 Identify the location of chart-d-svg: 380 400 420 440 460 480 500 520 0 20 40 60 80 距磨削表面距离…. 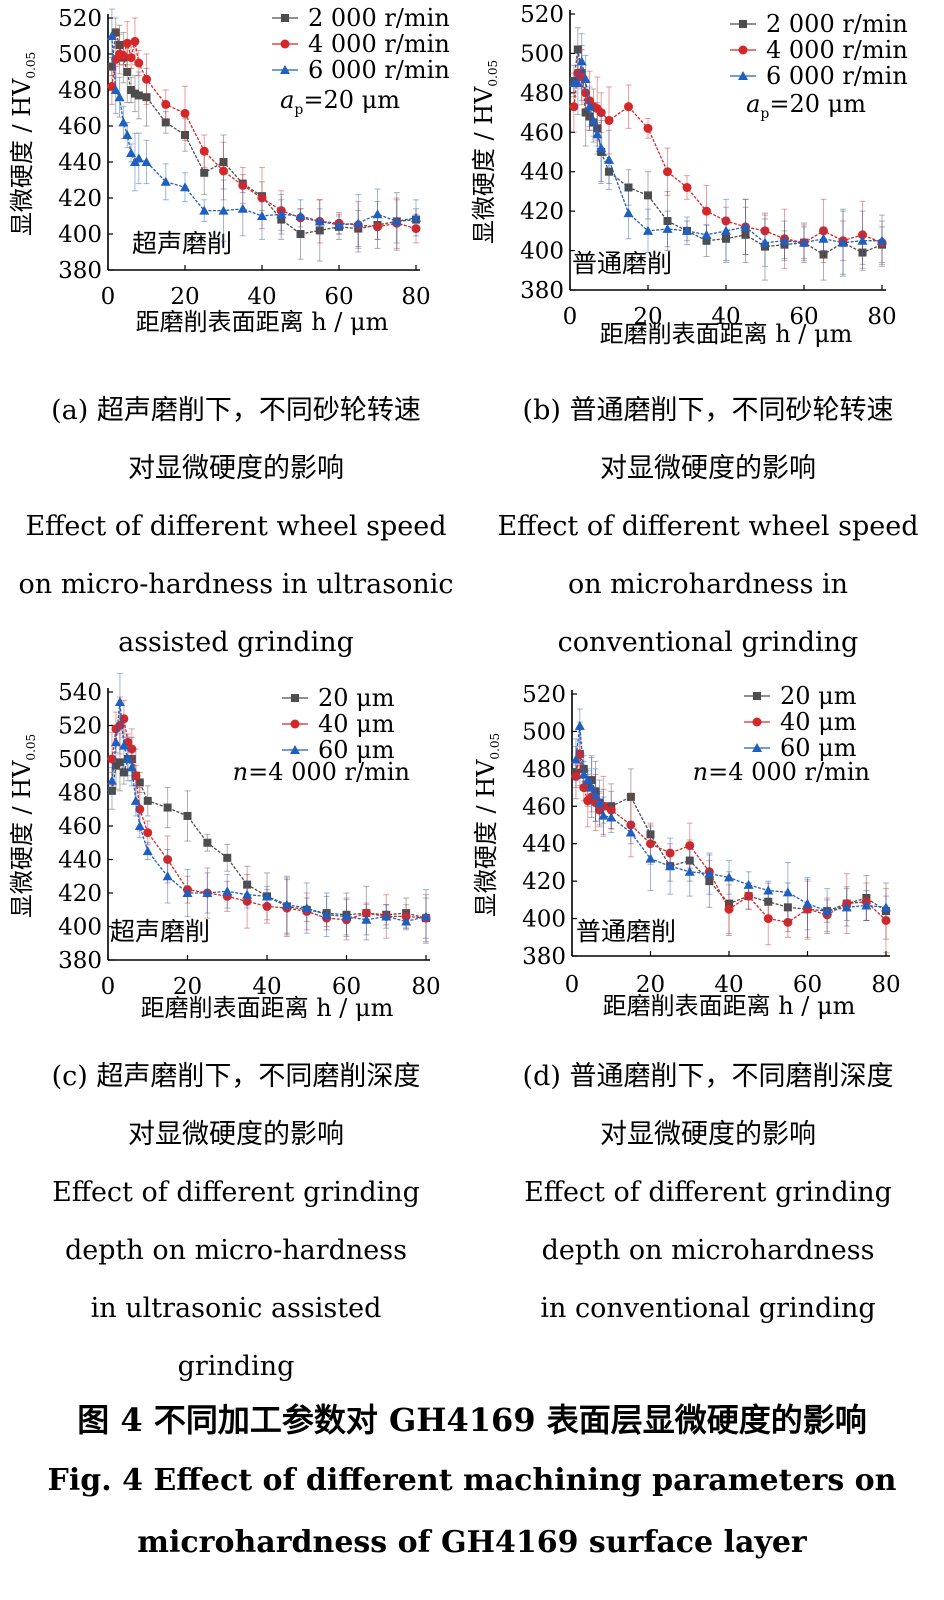
(686, 851).